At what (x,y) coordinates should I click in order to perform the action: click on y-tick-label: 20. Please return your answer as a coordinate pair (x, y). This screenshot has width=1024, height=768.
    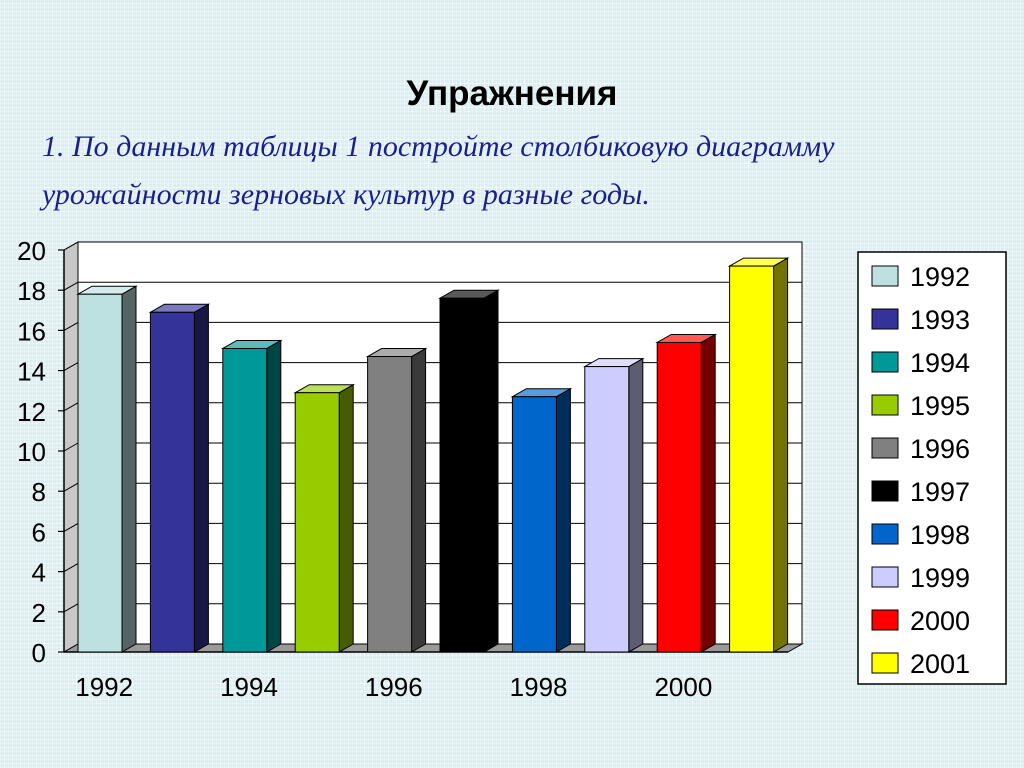
    Looking at the image, I should click on (31, 251).